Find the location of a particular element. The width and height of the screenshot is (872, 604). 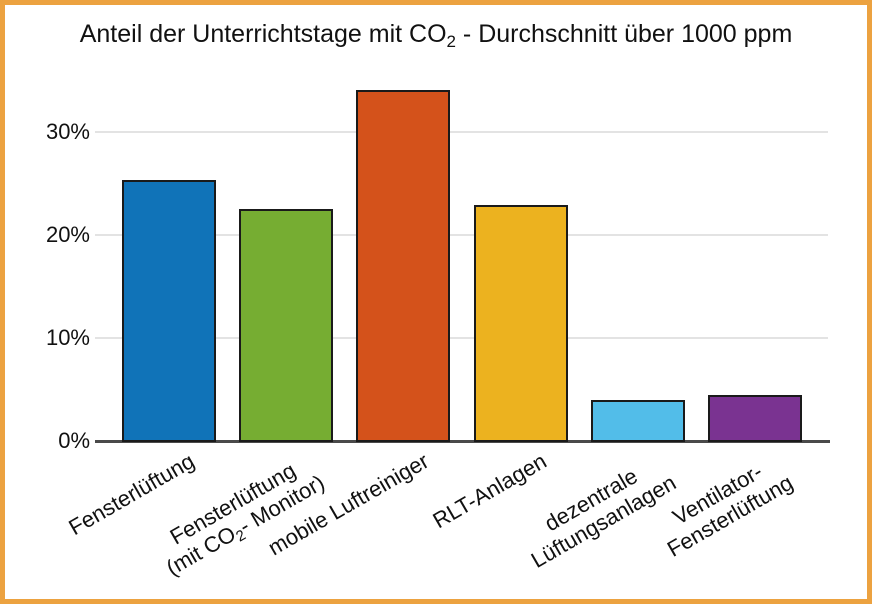

y-tick-label: 20% is located at coordinates (67, 235).